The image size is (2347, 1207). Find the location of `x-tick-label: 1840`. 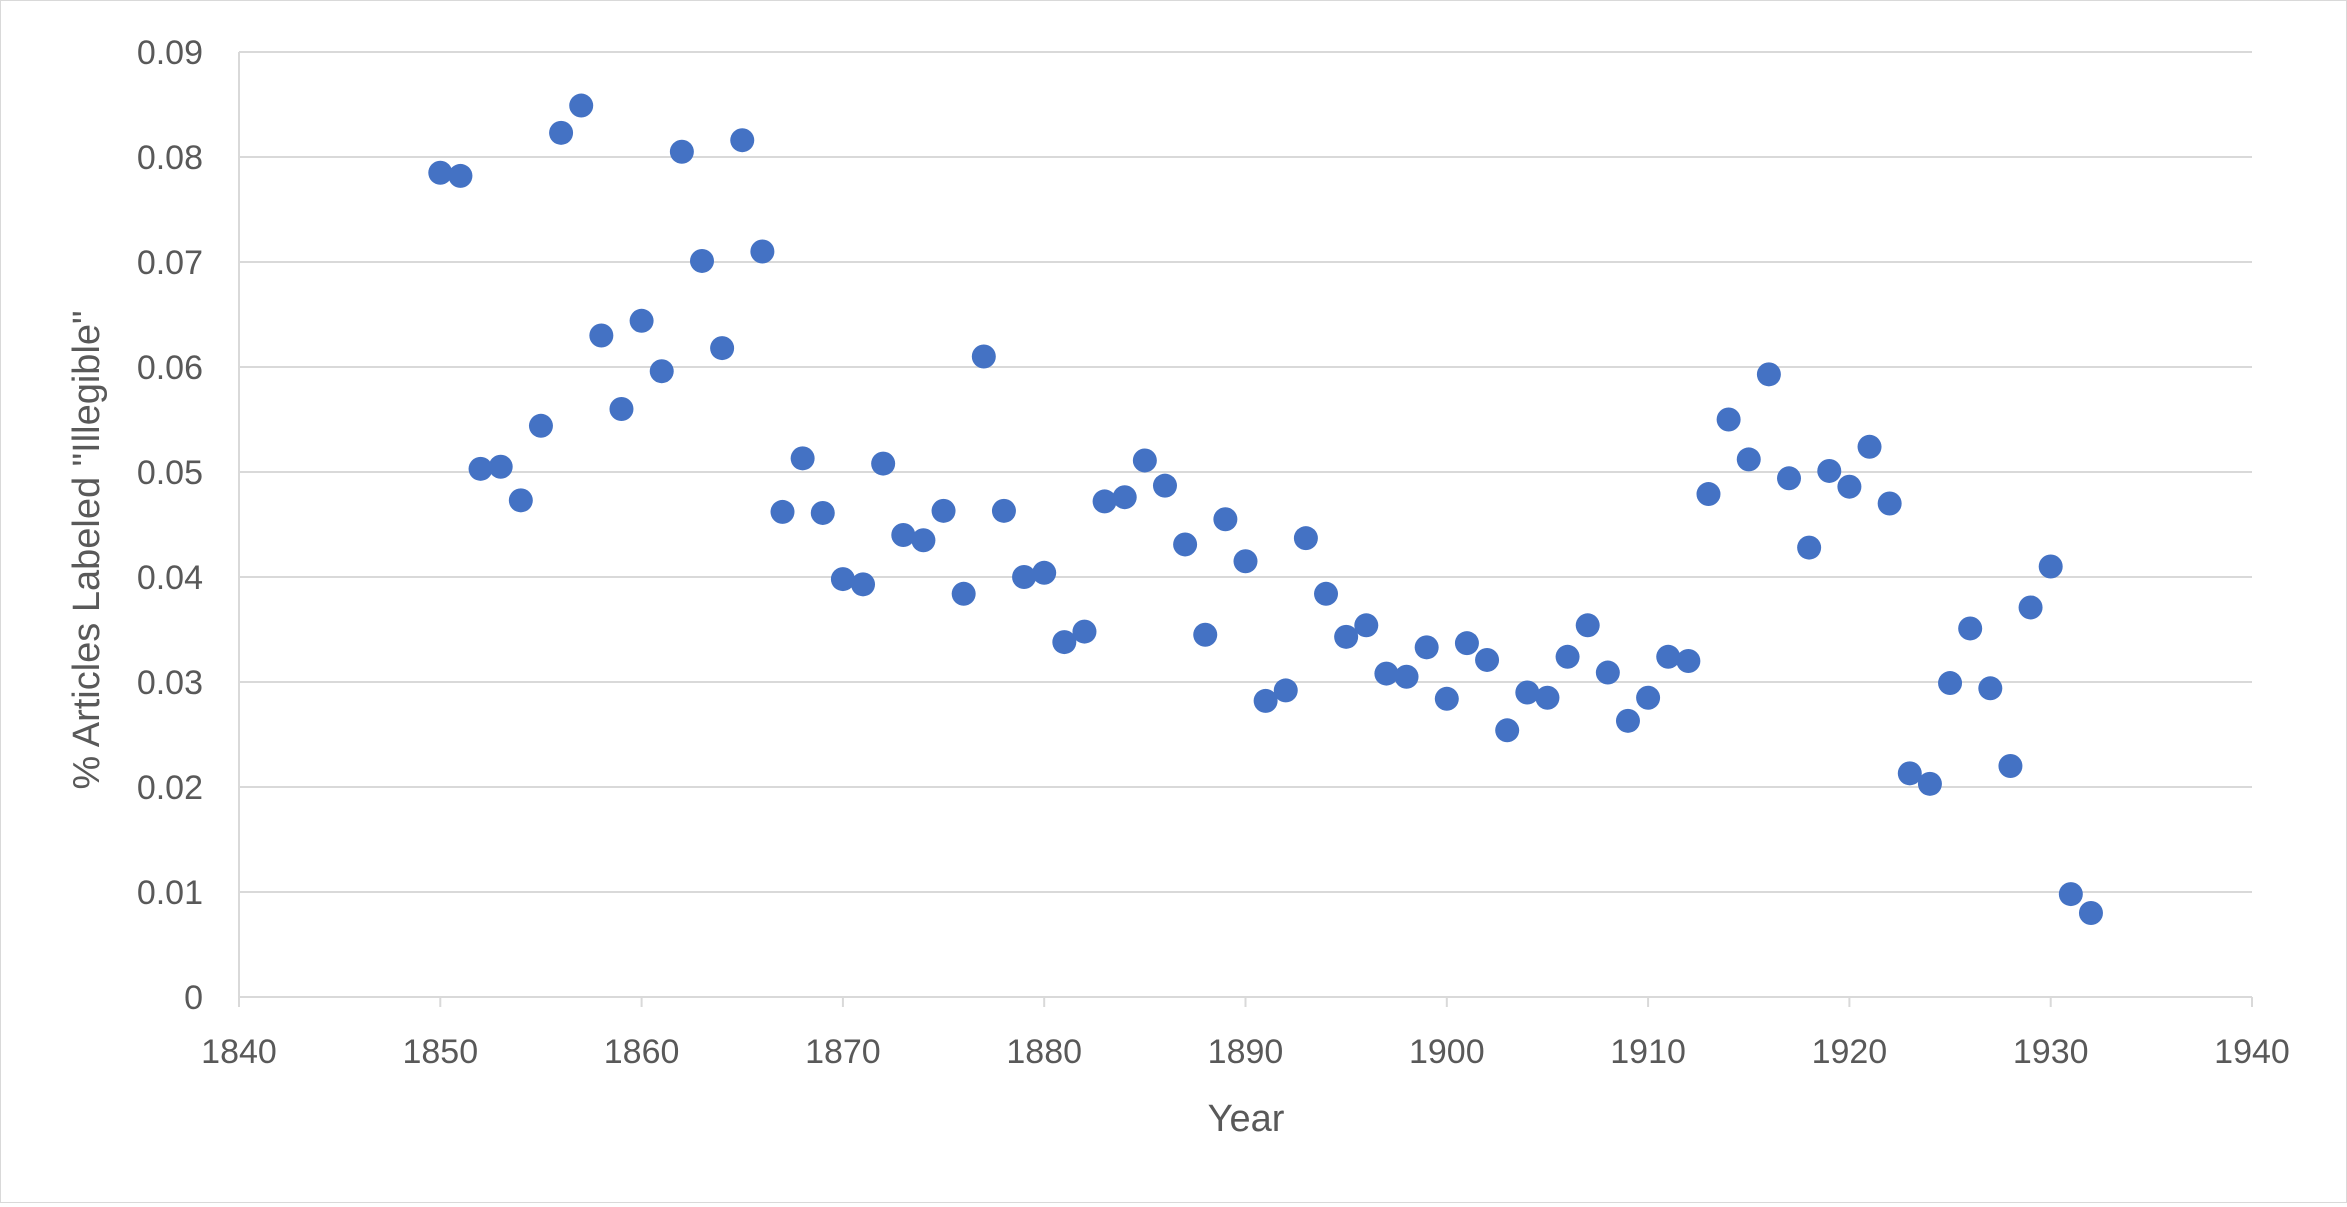

x-tick-label: 1840 is located at coordinates (239, 1052).